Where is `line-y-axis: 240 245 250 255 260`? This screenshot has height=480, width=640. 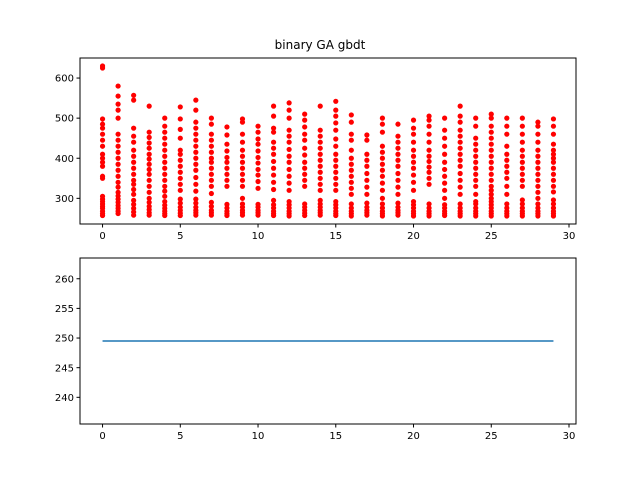 line-y-axis: 240 245 250 255 260 is located at coordinates (67, 339).